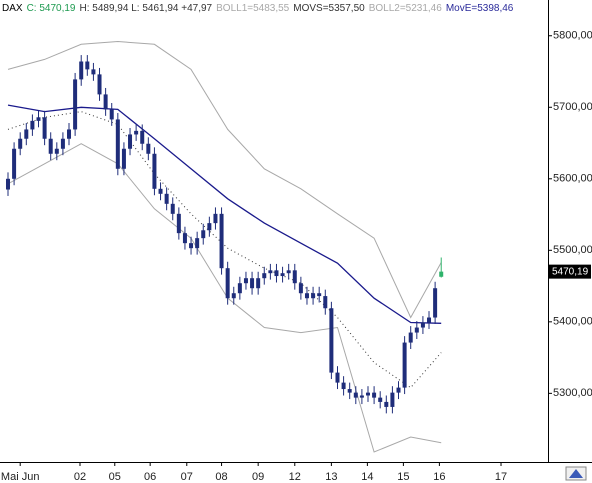 The height and width of the screenshot is (483, 592). I want to click on y-tick-label: 5400,00, so click(572, 322).